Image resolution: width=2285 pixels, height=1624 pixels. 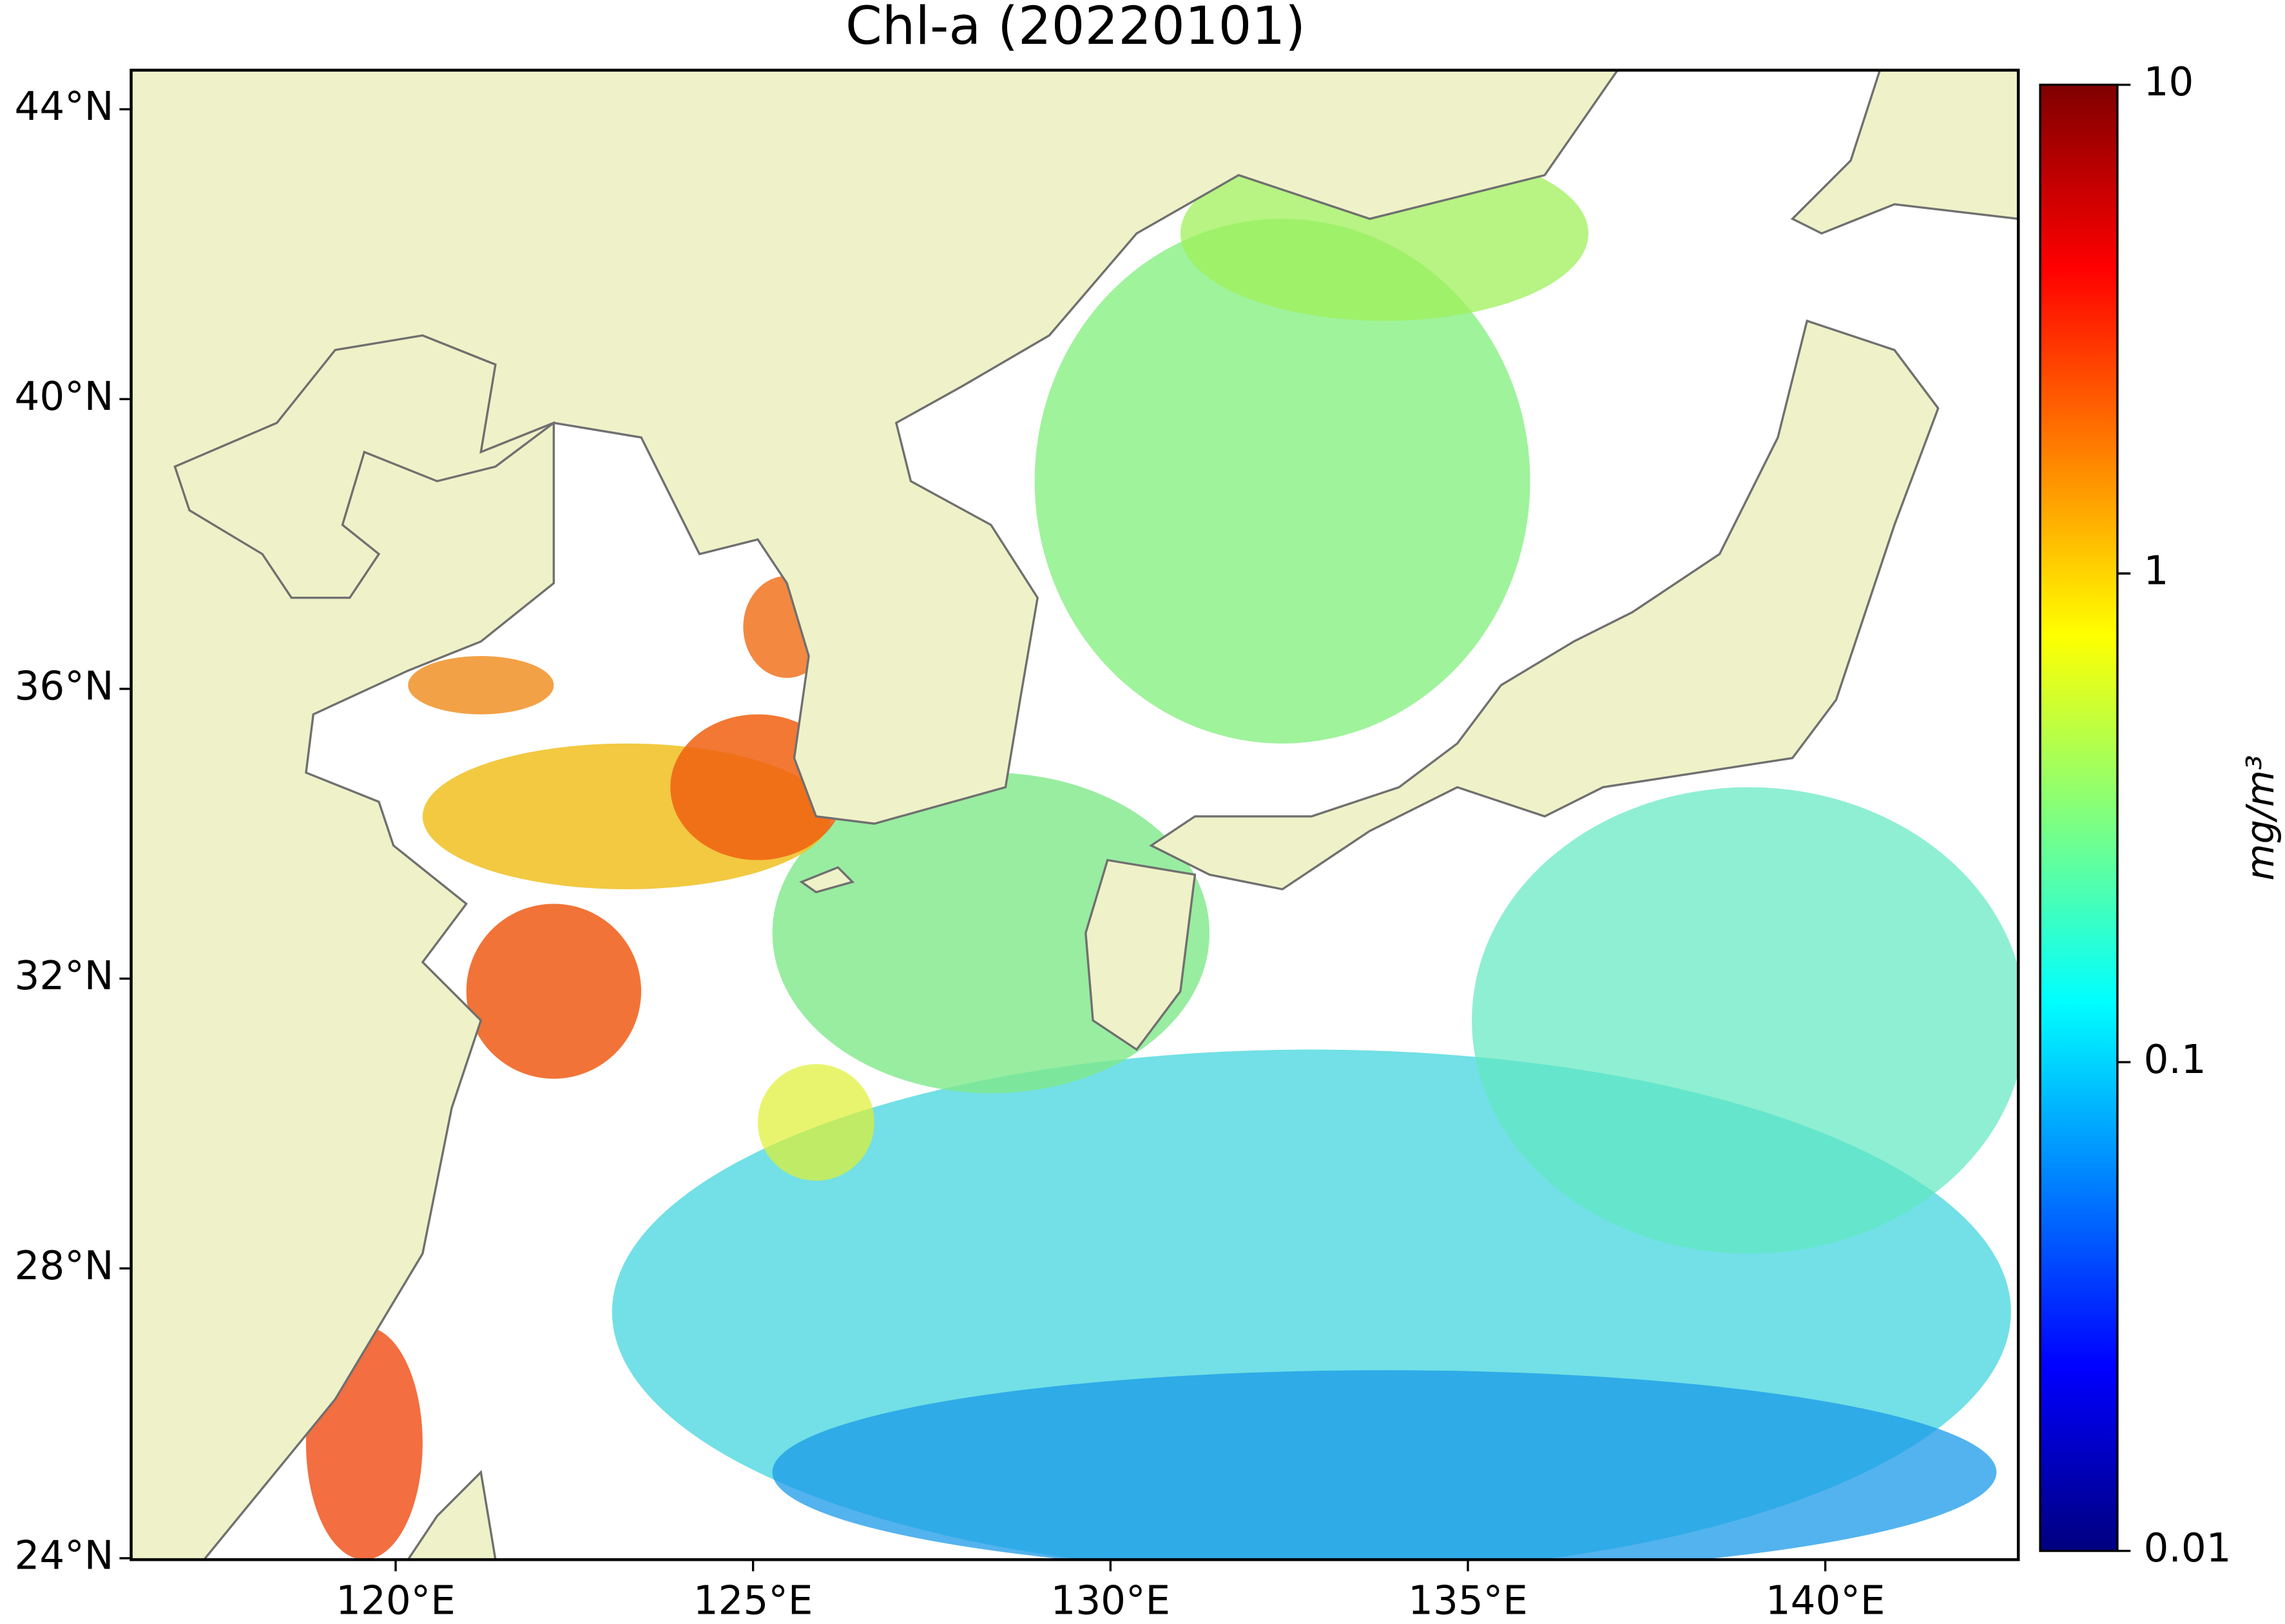 What do you see at coordinates (1141, 954) in the screenshot?
I see `kyushu` at bounding box center [1141, 954].